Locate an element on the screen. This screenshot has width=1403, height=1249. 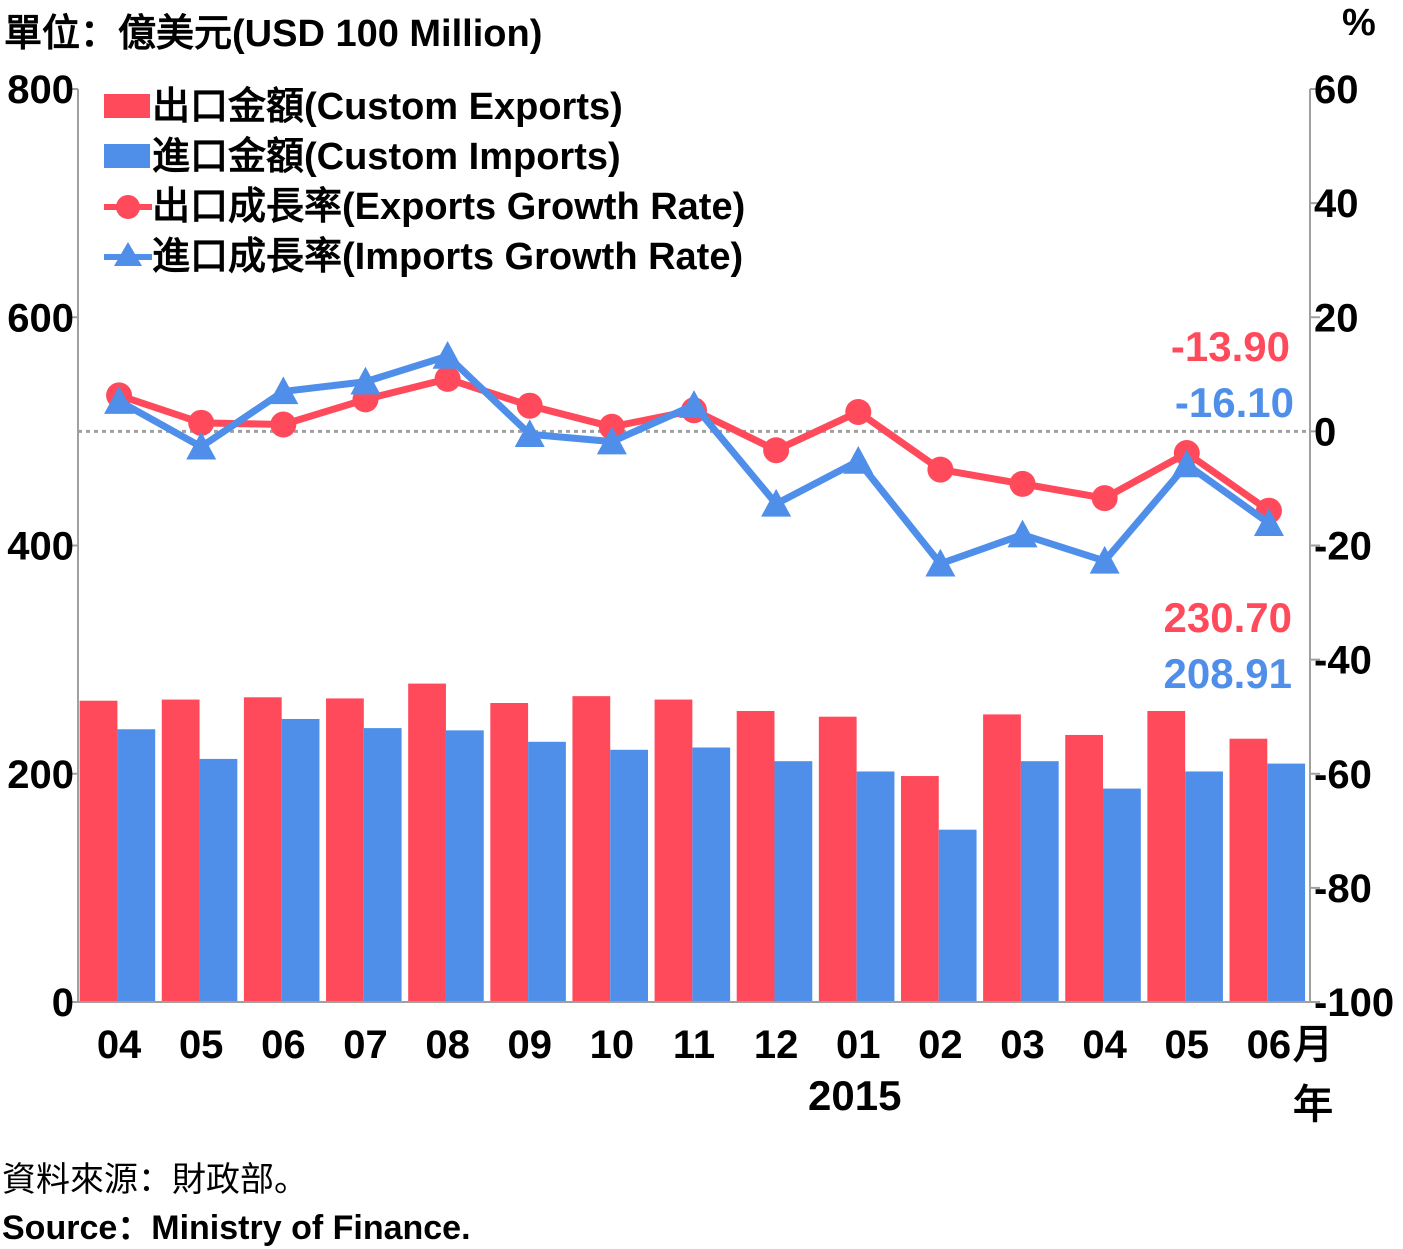
right-tick-label: -100 is located at coordinates (1354, 1003).